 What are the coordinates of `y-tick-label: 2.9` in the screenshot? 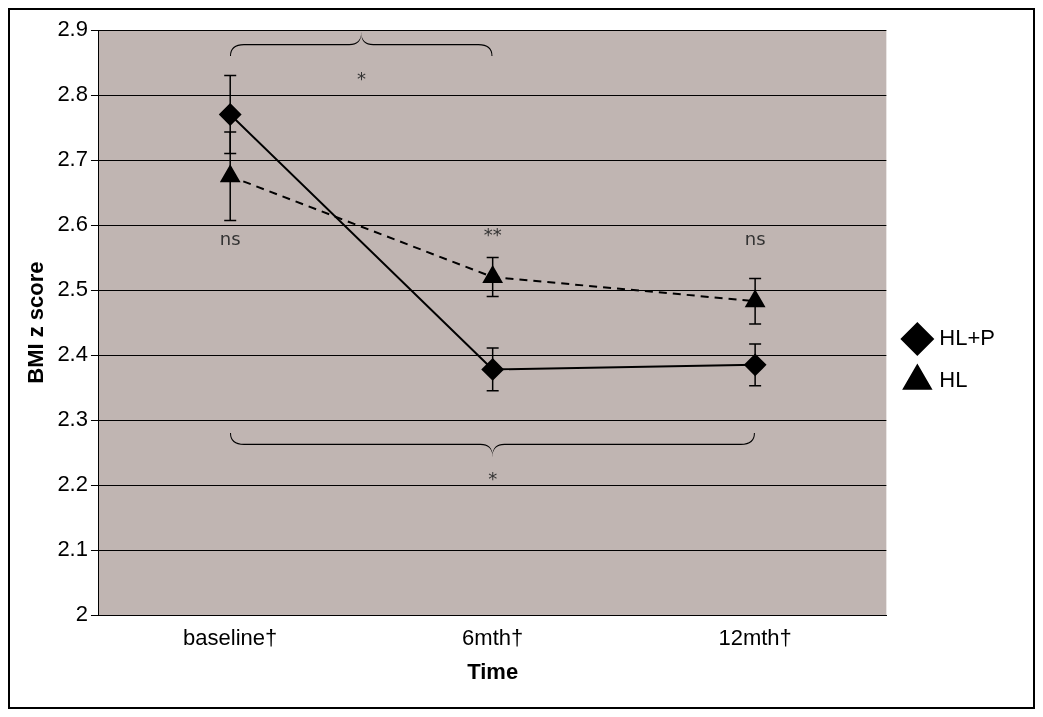 It's located at (72, 29).